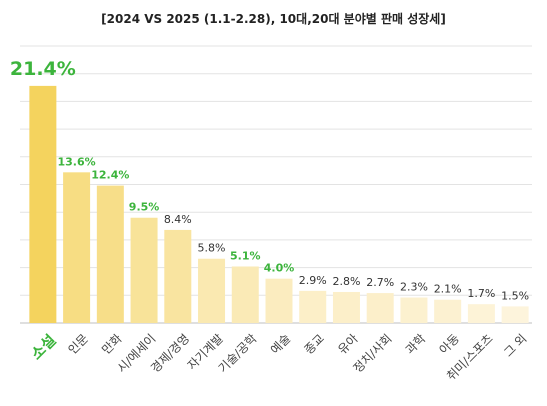  Describe the element at coordinates (414, 287) in the screenshot. I see `value-label-12: 2.3%` at that location.